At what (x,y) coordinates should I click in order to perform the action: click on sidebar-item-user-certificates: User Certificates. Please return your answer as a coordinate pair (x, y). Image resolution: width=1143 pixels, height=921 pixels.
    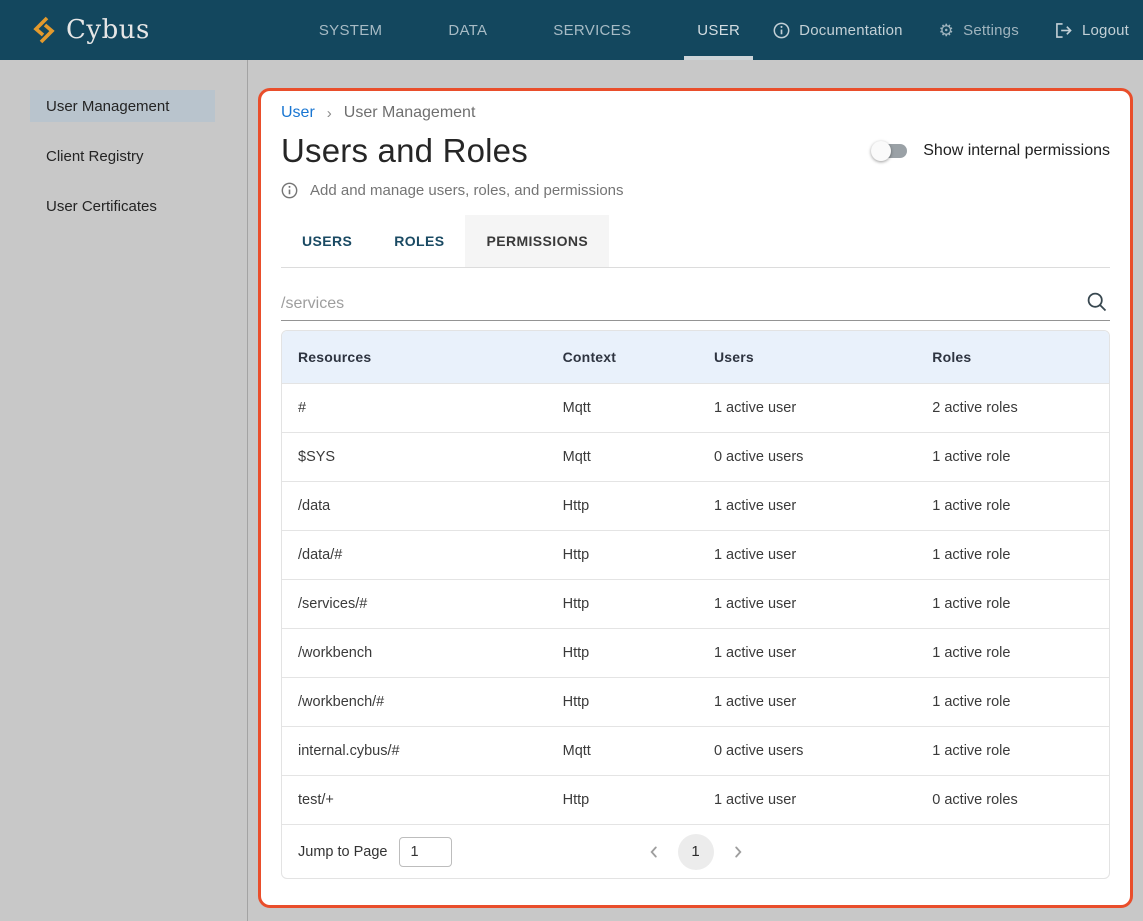
    Looking at the image, I should click on (101, 206).